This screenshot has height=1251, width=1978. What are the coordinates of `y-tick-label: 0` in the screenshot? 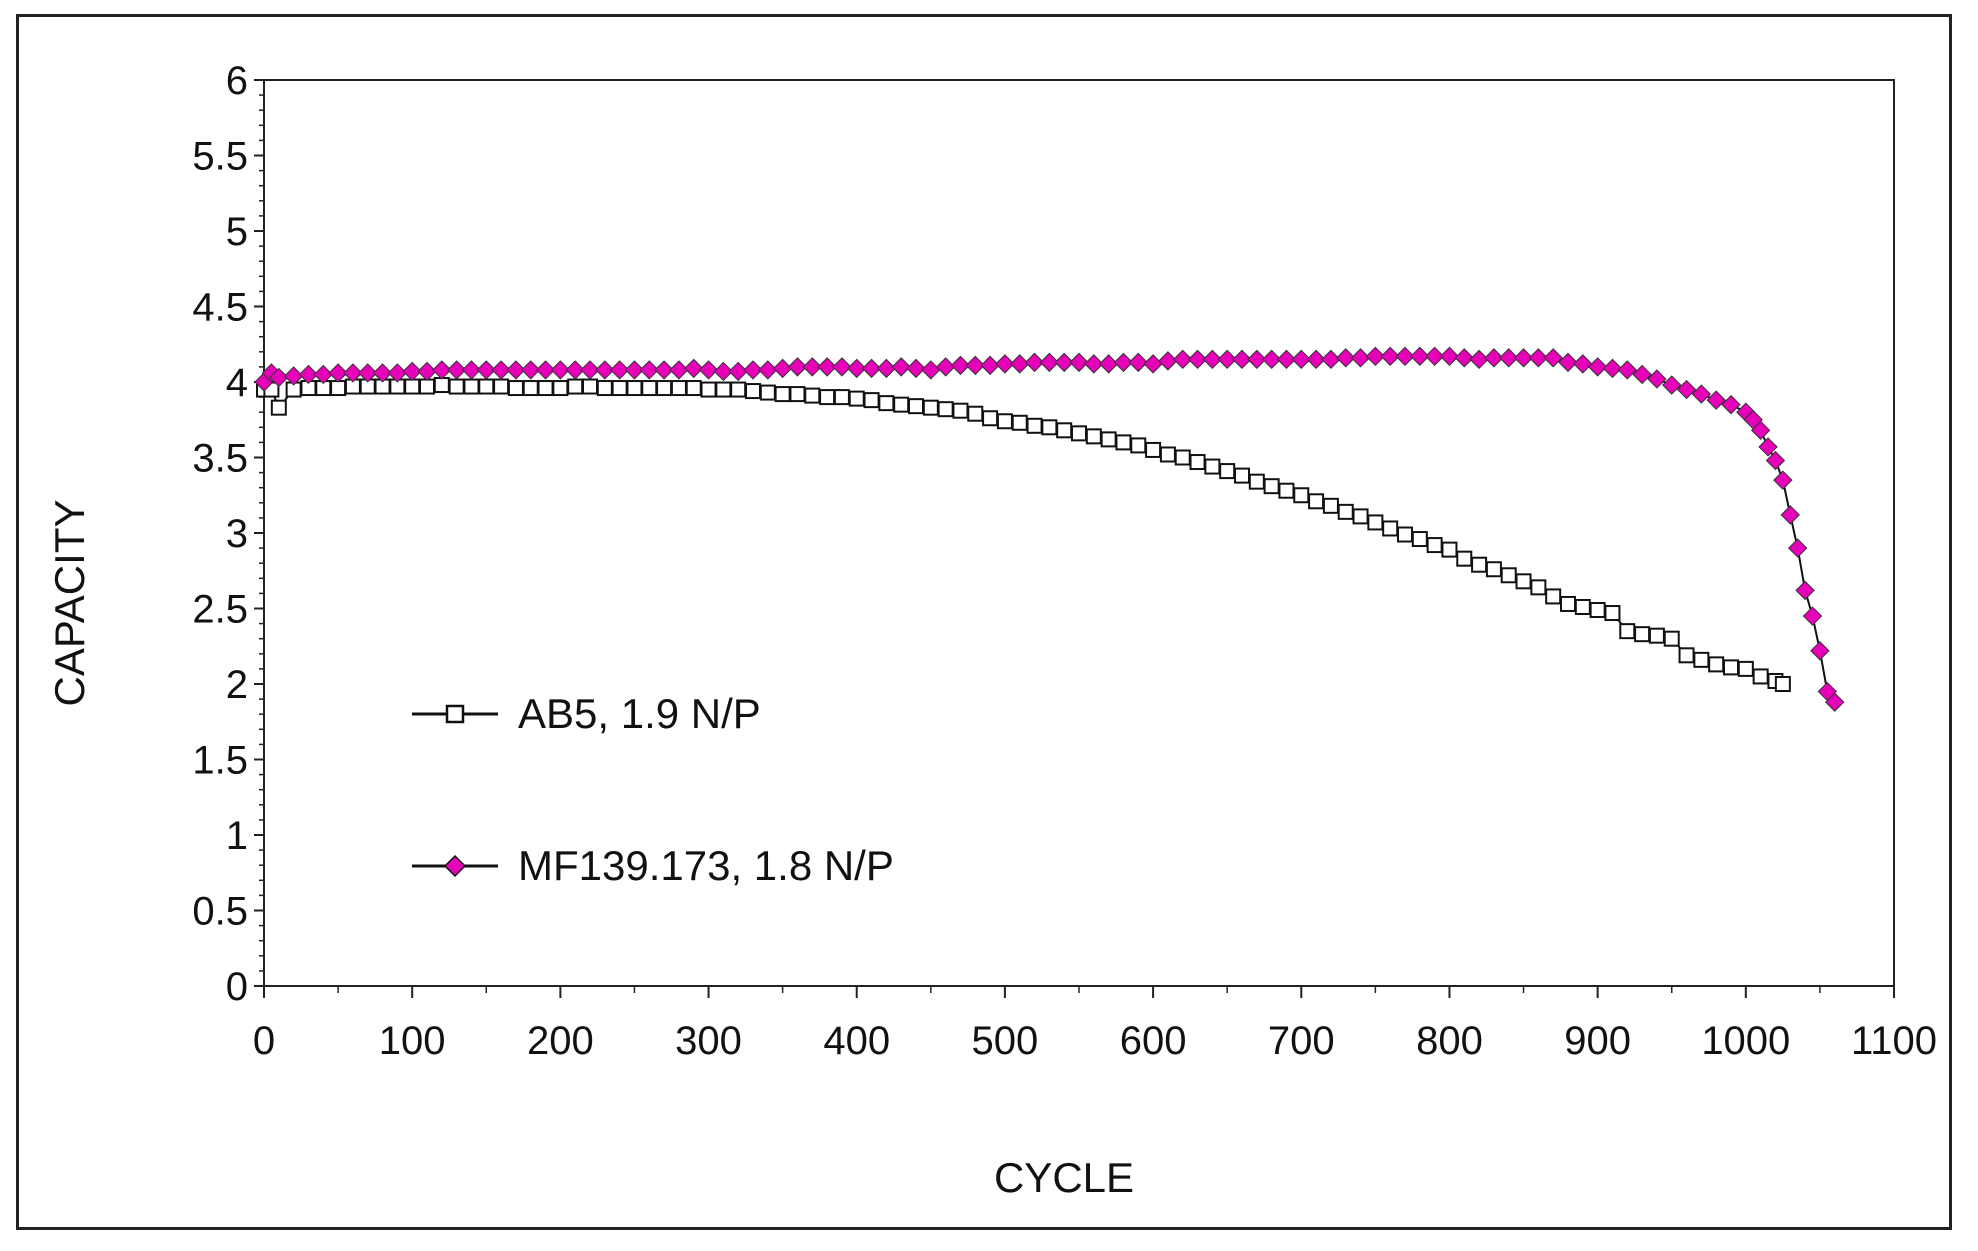 It's located at (237, 987).